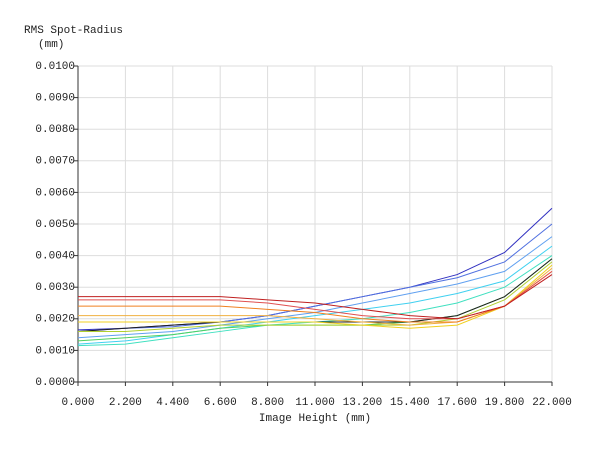 This screenshot has height=450, width=600. I want to click on x-tick-label: 0.000, so click(77, 403).